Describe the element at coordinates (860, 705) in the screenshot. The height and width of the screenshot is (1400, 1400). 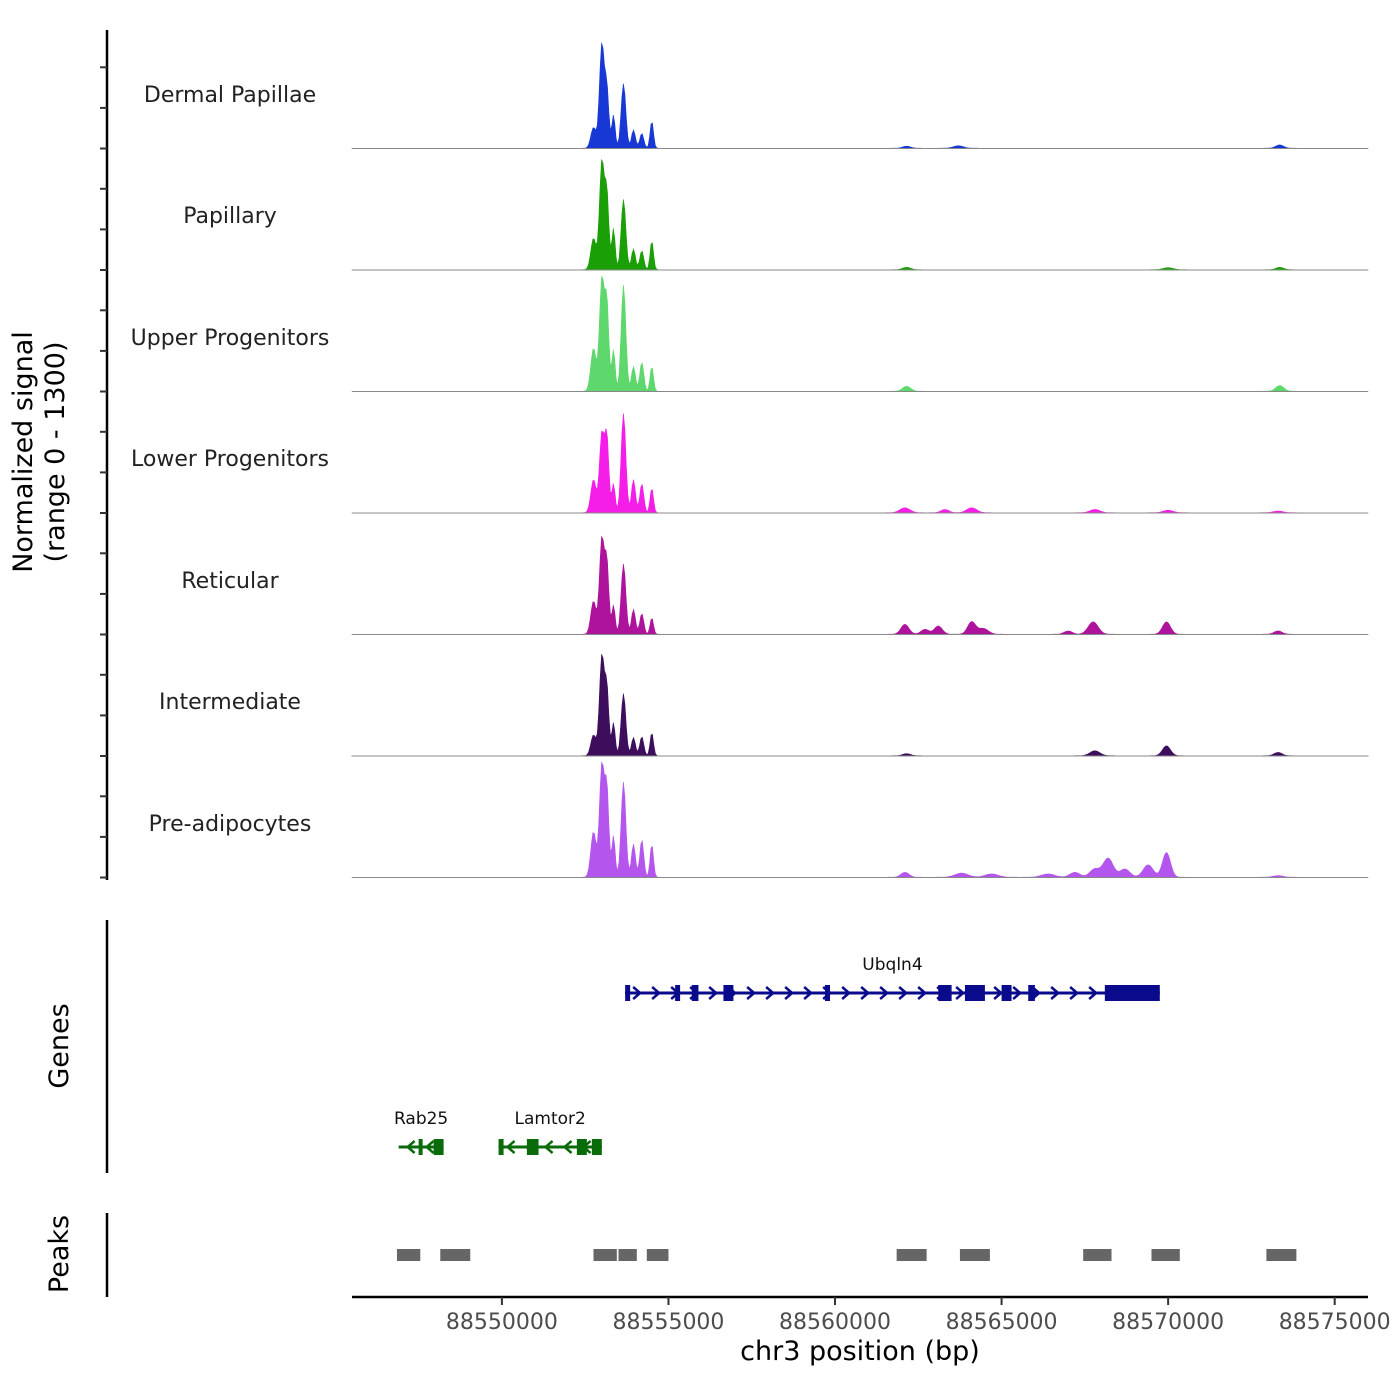
I see `track-area-intermediate` at that location.